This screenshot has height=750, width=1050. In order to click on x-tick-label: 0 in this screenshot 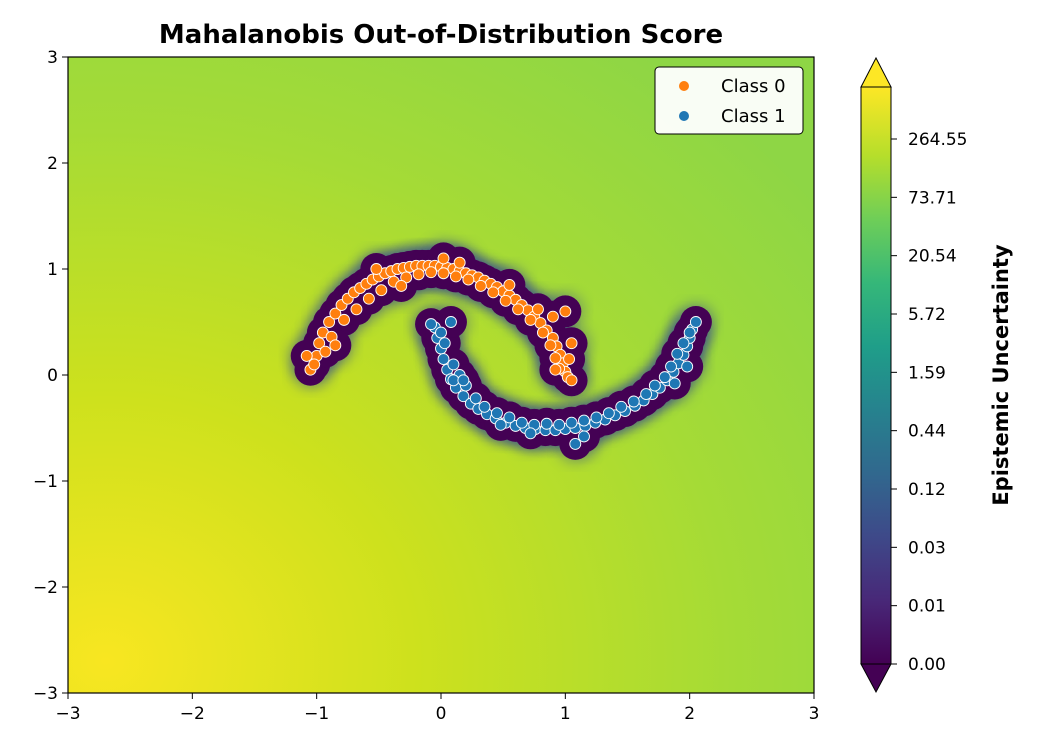, I will do `click(441, 714)`.